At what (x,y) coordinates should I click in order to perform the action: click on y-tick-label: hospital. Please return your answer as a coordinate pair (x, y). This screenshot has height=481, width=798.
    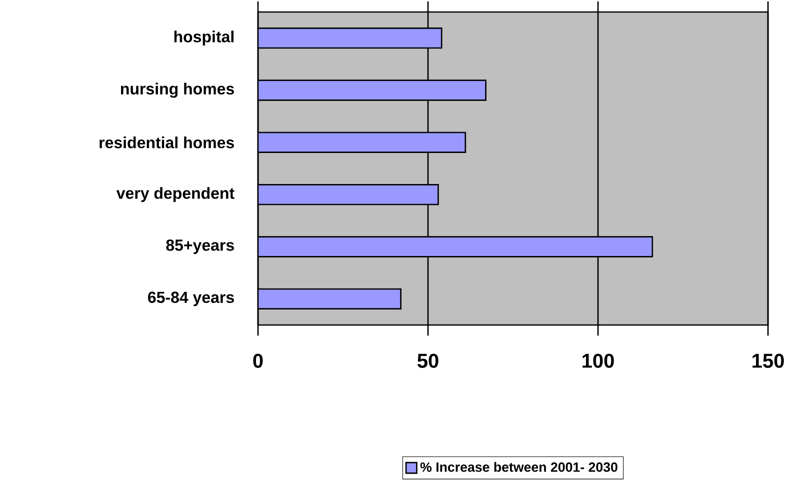
    Looking at the image, I should click on (204, 38).